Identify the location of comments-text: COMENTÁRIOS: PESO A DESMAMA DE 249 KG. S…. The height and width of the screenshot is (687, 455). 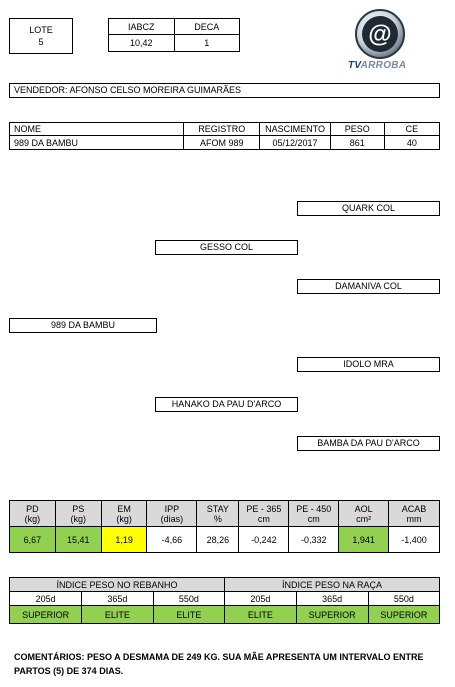
(219, 664).